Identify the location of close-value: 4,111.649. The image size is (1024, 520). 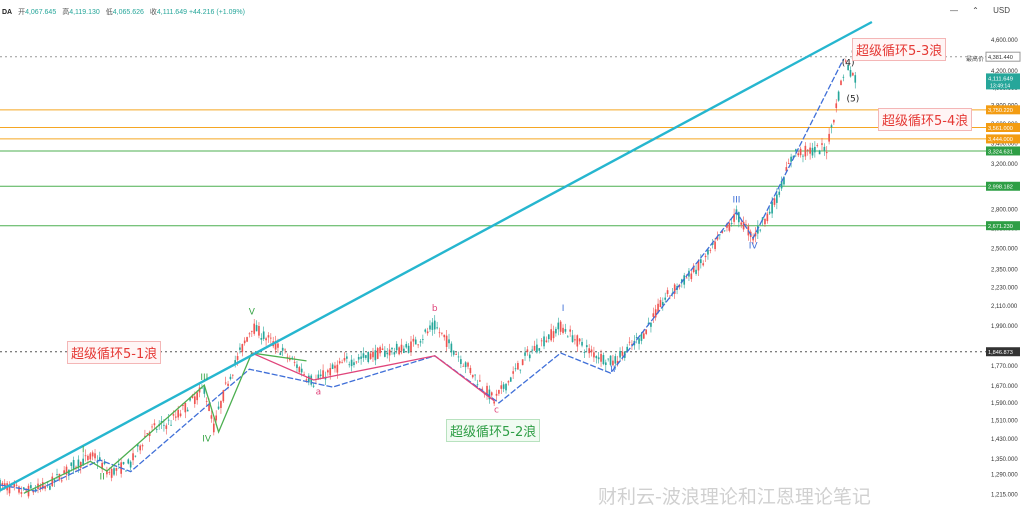
(171, 12).